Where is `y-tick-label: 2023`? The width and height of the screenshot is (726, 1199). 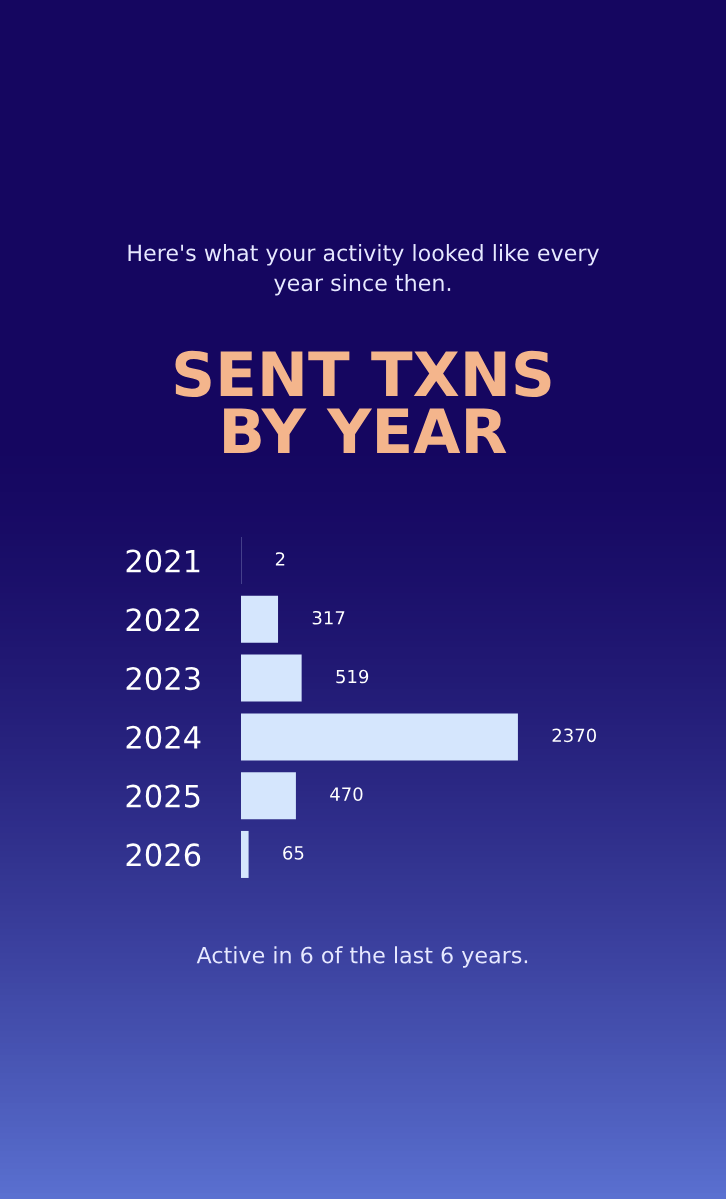
y-tick-label: 2023 is located at coordinates (163, 679).